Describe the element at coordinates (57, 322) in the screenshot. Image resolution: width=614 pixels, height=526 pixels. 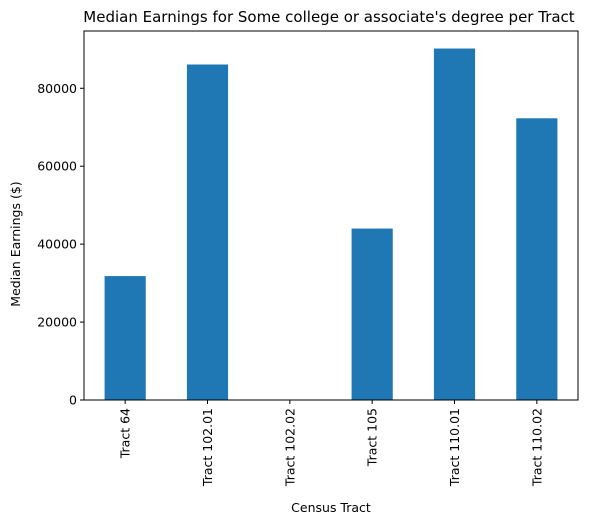
I see `y-tick-label-1: 20000` at that location.